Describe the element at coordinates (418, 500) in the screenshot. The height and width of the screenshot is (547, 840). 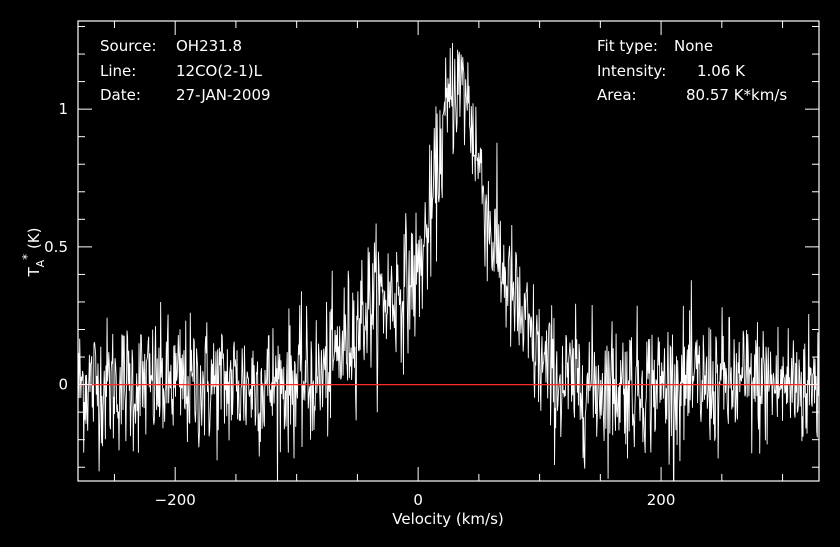
I see `x-tick-label: 0` at that location.